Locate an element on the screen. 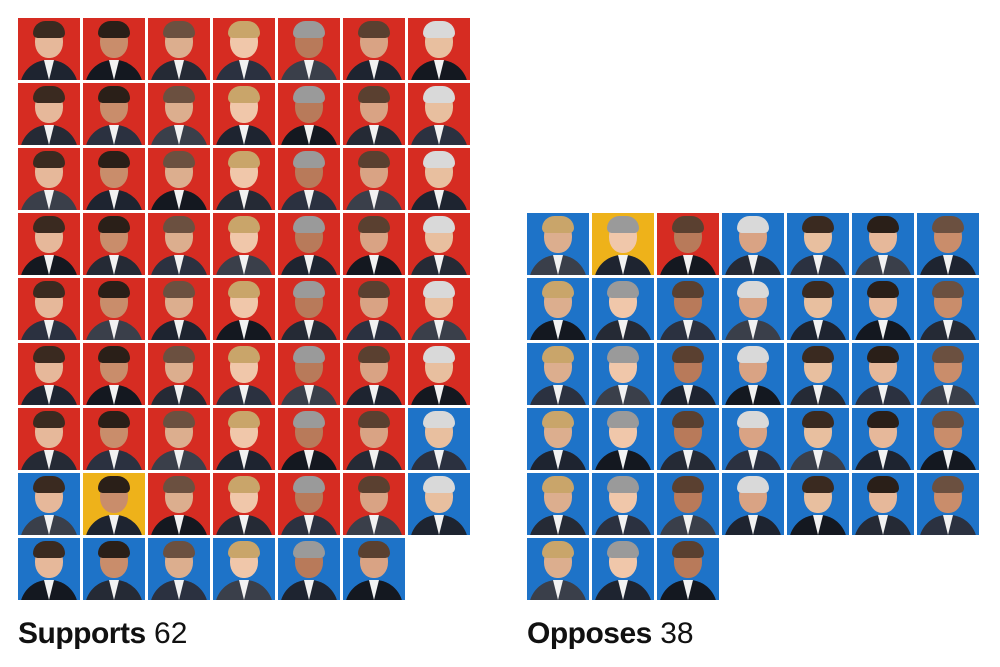 This screenshot has width=1000, height=667. opposes-count: 38 is located at coordinates (677, 633).